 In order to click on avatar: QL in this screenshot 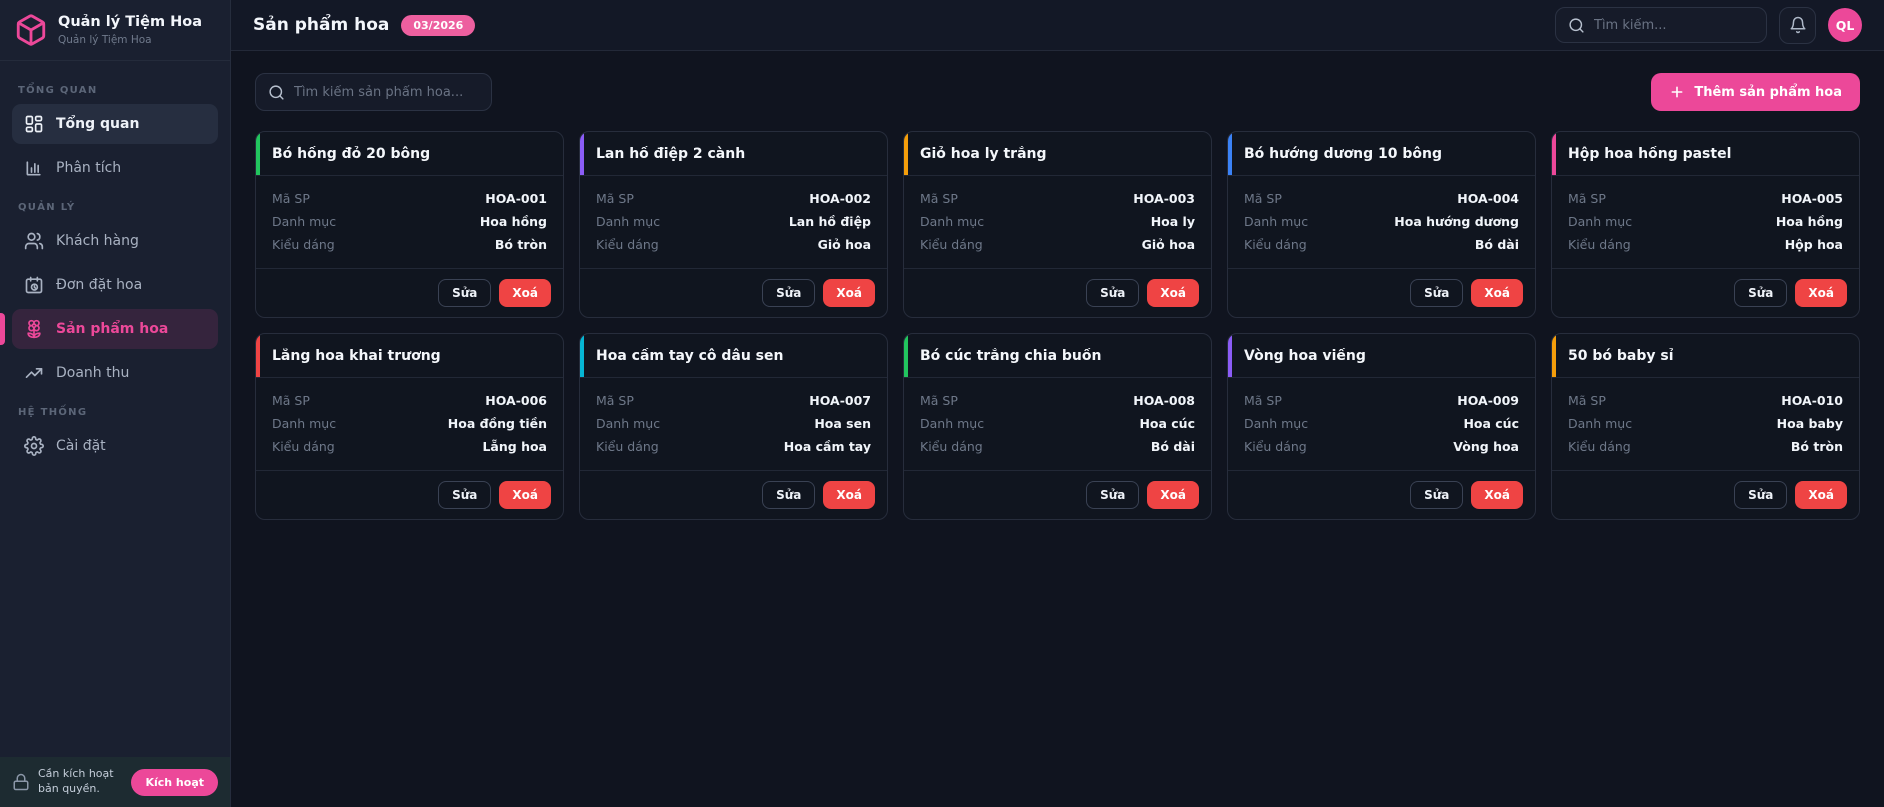, I will do `click(1845, 25)`.